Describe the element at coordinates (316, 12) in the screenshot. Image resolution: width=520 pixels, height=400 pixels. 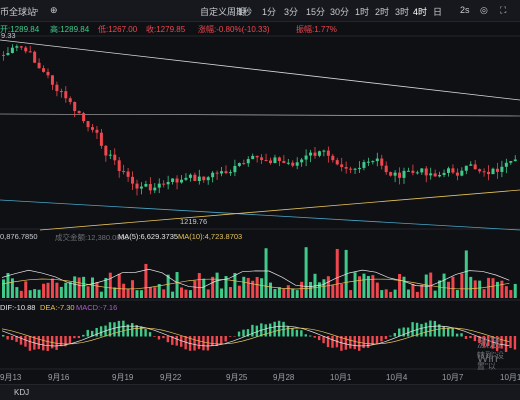
I see `tab-15m: 15分` at that location.